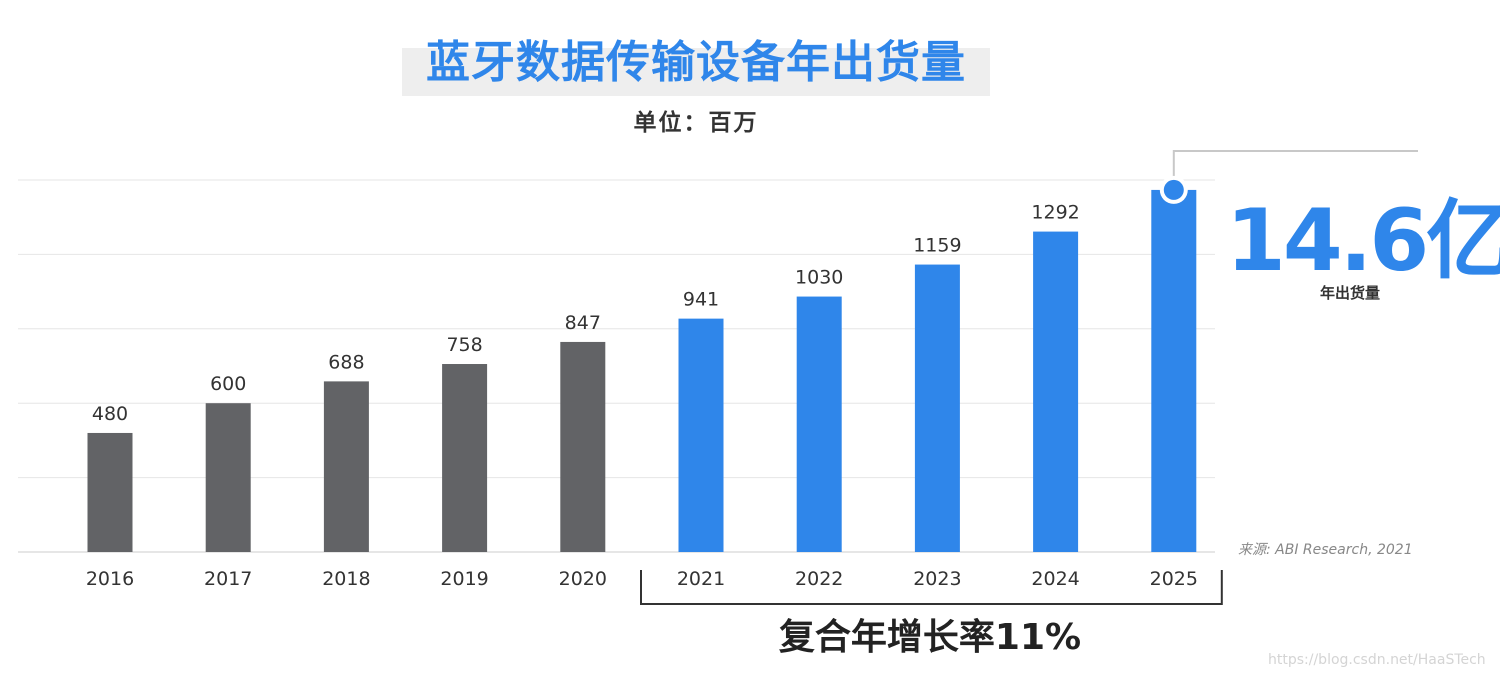 This screenshot has height=678, width=1500. I want to click on data-label-2021: 941, so click(701, 300).